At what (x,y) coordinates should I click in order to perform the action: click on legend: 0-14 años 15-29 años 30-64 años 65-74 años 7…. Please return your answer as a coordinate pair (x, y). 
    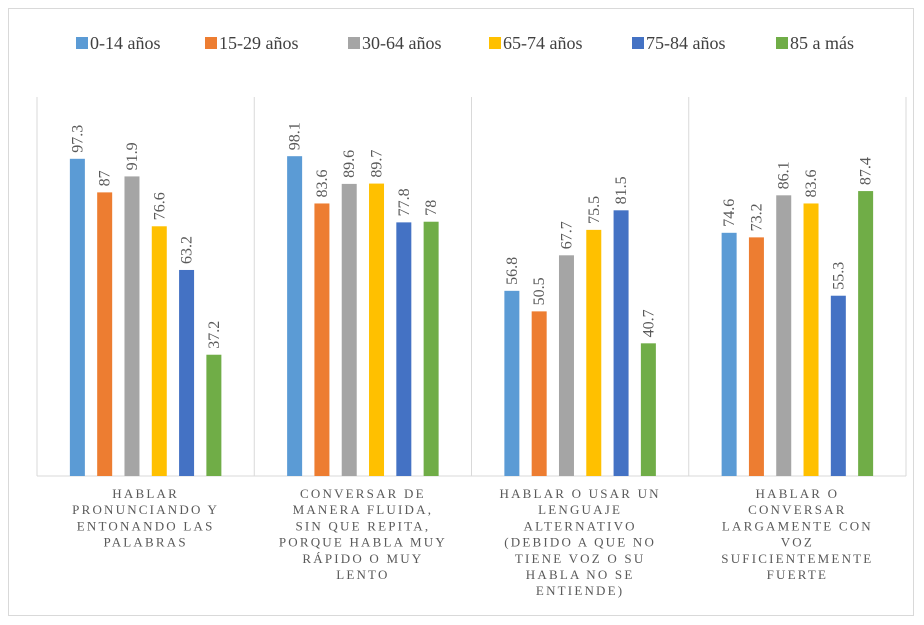
    Looking at the image, I should click on (465, 43).